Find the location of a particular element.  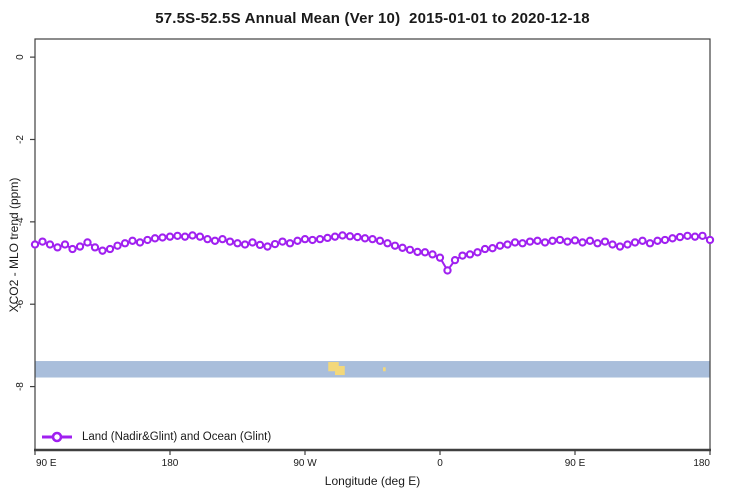

y-tick-label: -6 is located at coordinates (20, 303).